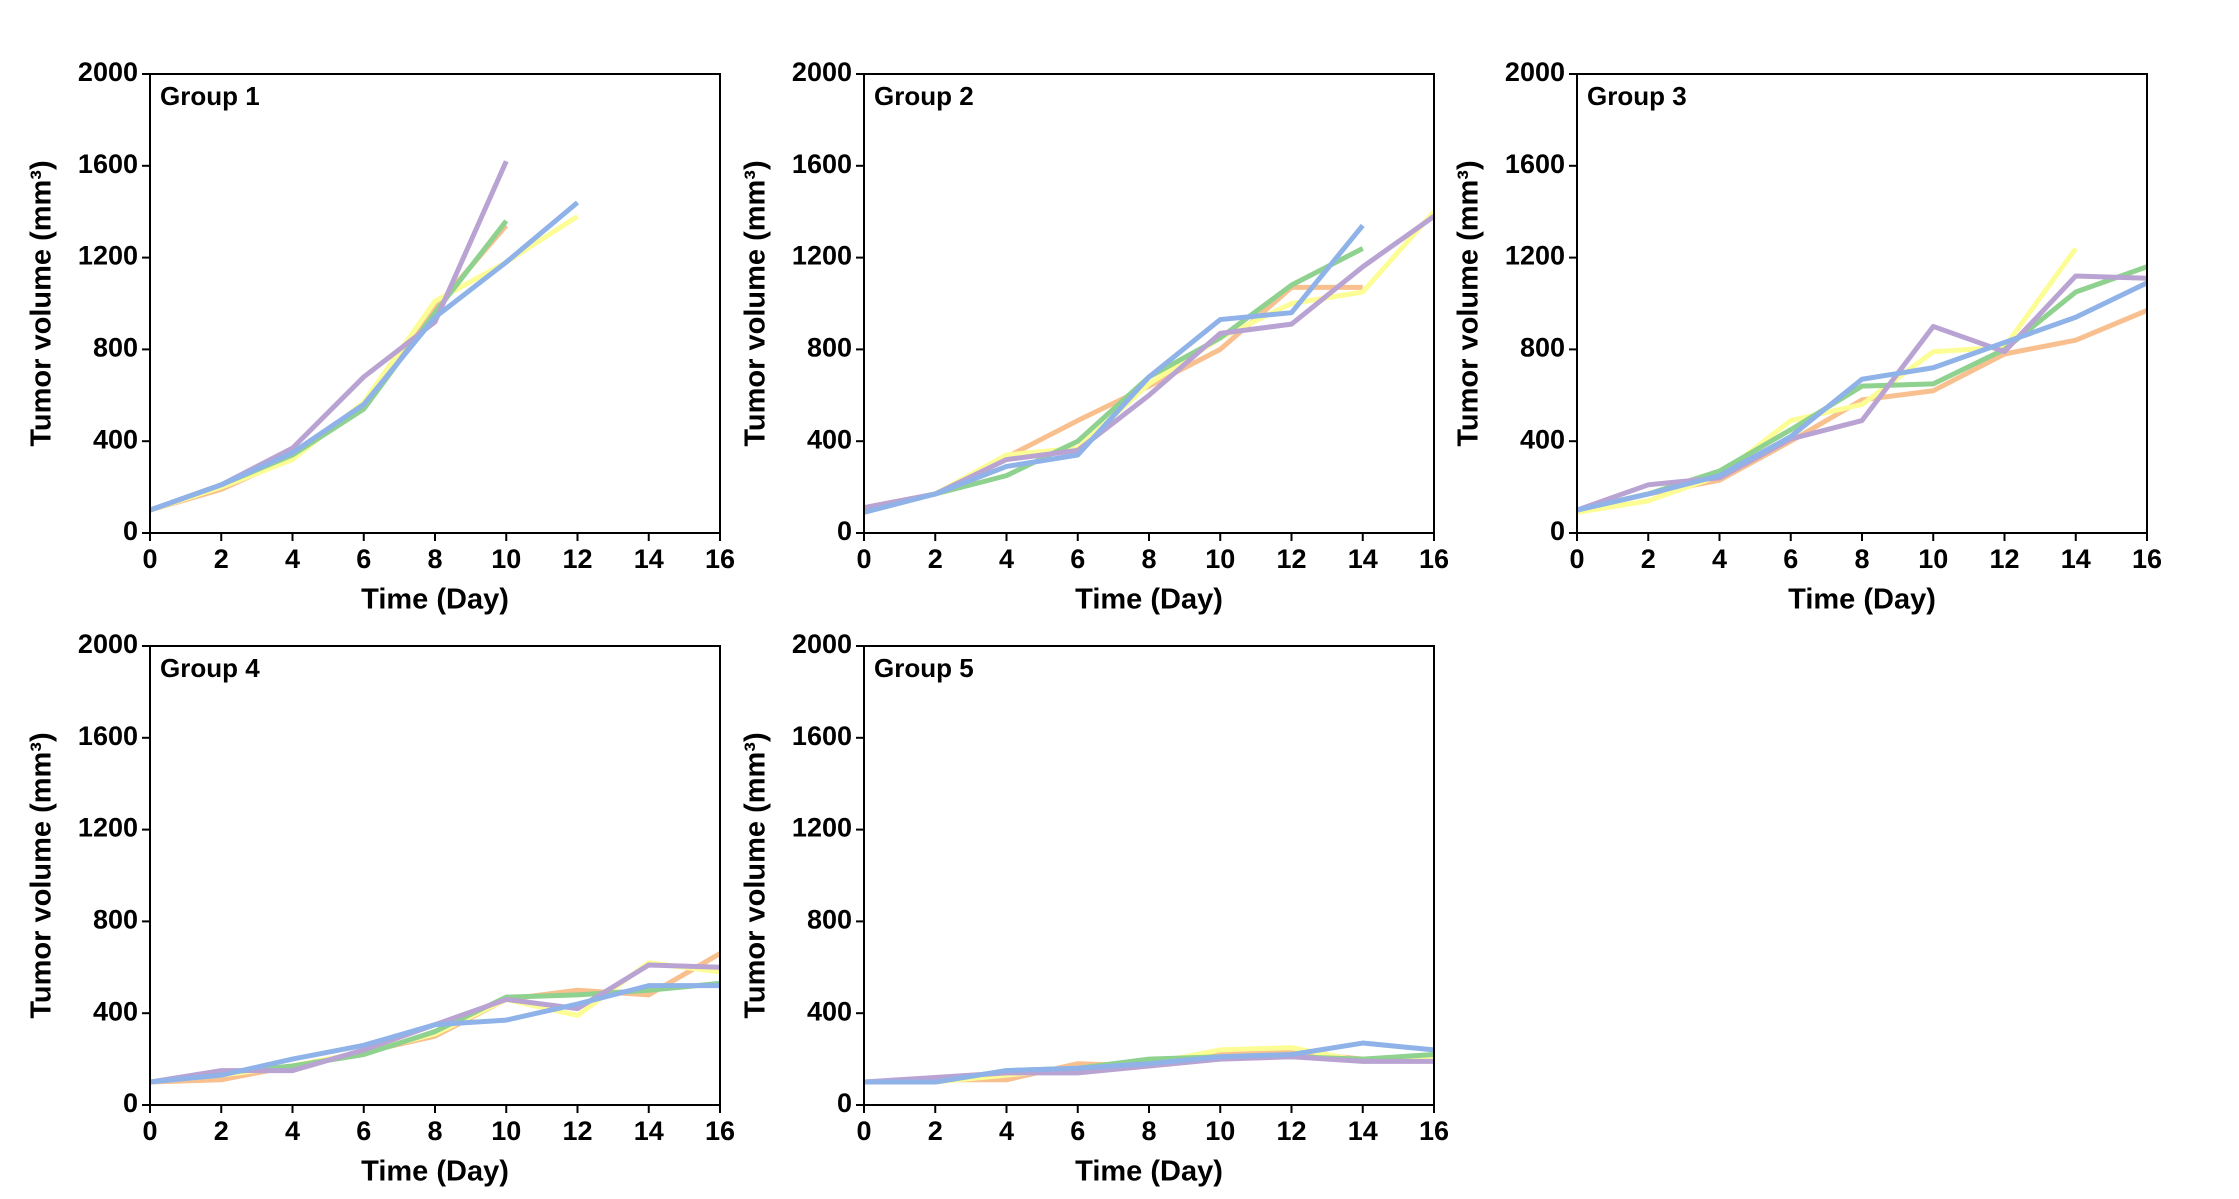 This screenshot has height=1199, width=2239. What do you see at coordinates (924, 96) in the screenshot?
I see `panel-title: Group 2` at bounding box center [924, 96].